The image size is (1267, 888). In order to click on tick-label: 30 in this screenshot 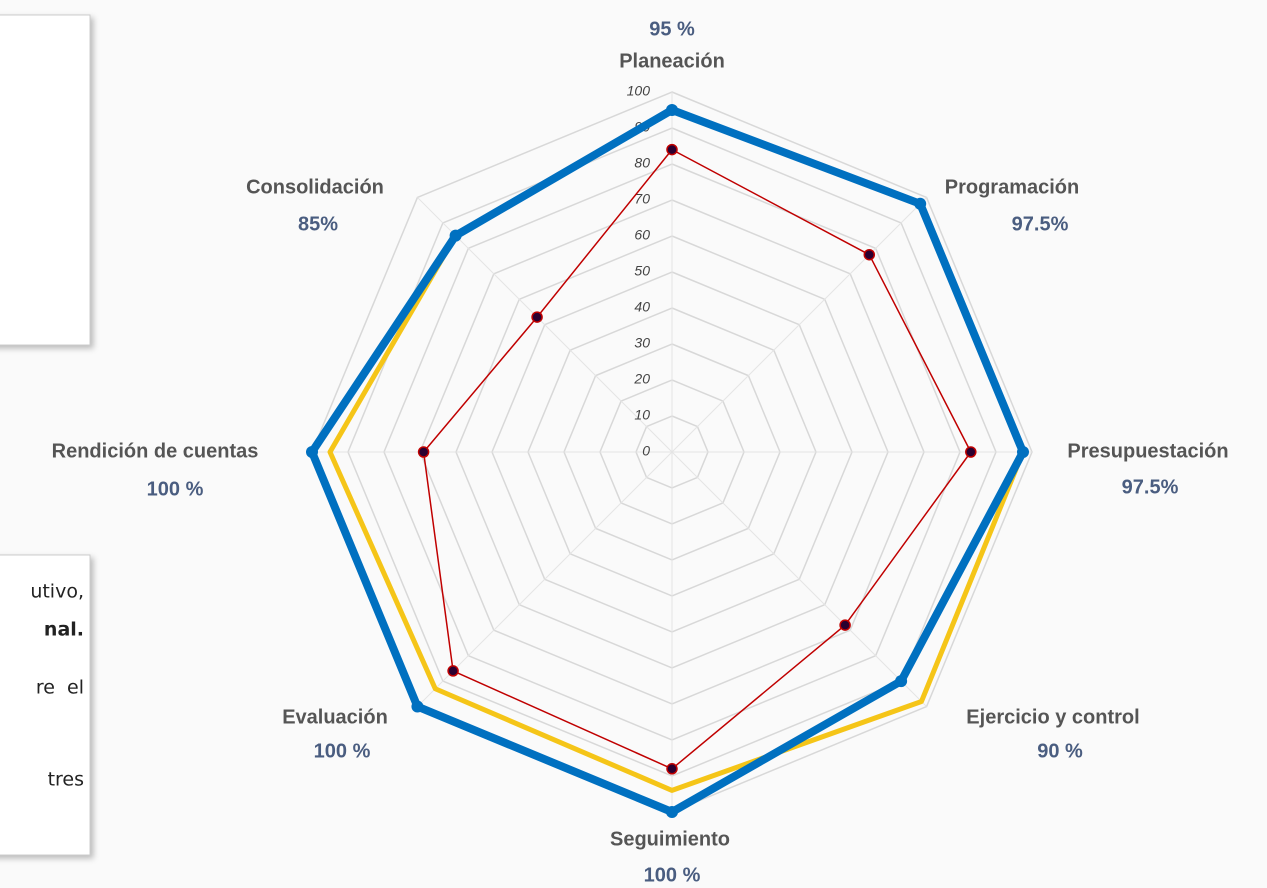, I will do `click(642, 343)`.